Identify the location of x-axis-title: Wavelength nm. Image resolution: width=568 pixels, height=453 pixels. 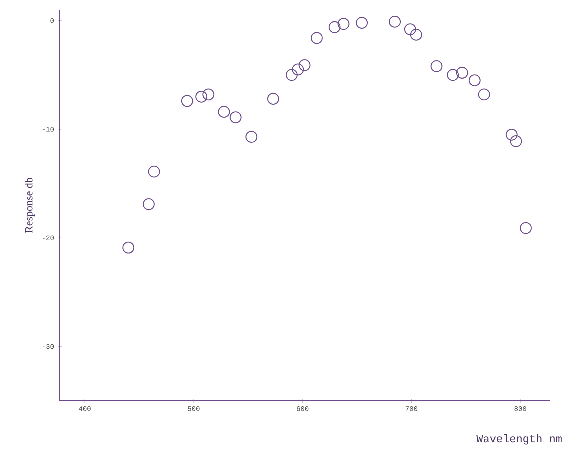
(519, 439).